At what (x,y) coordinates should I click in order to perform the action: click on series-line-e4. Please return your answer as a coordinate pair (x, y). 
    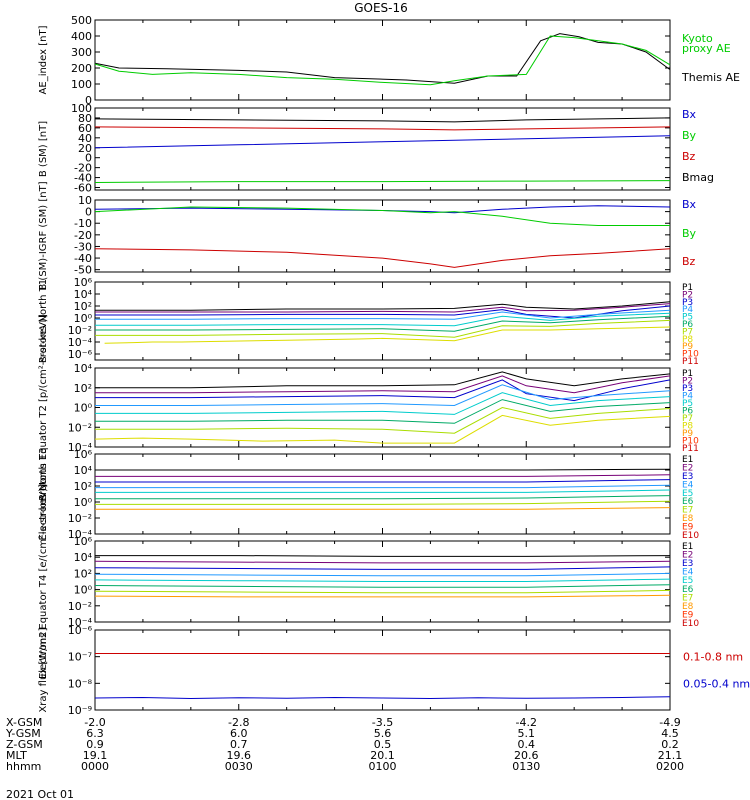
    Looking at the image, I should click on (383, 486).